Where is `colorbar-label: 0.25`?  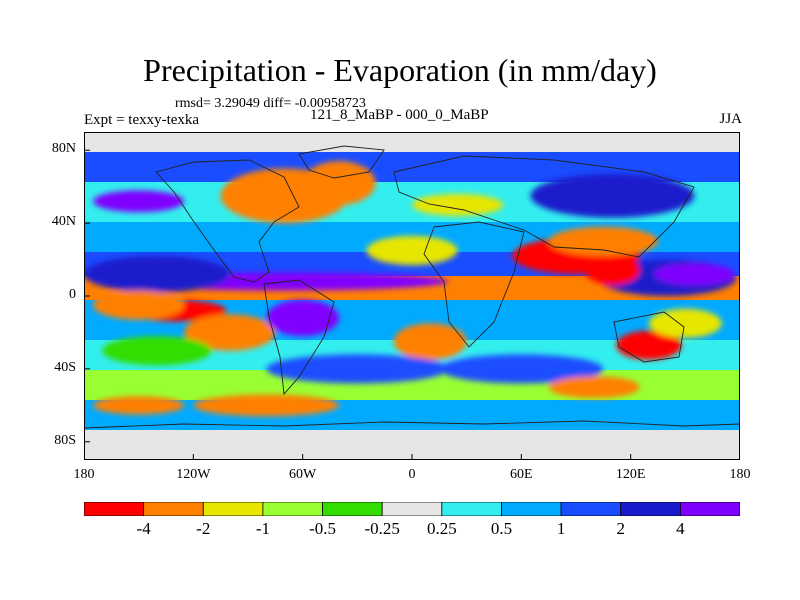 colorbar-label: 0.25 is located at coordinates (441, 528).